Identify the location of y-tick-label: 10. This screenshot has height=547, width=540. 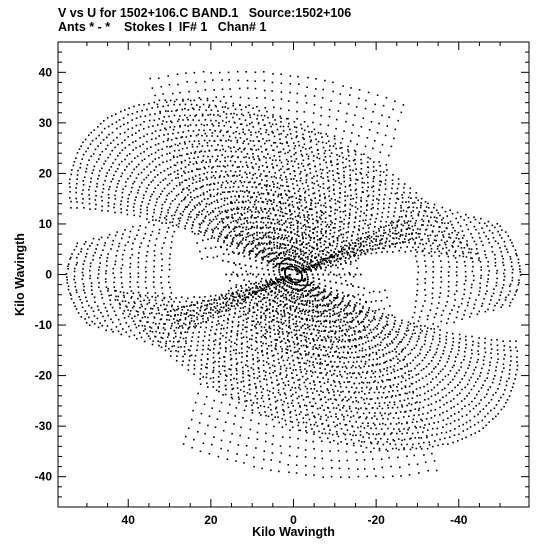
(46, 224).